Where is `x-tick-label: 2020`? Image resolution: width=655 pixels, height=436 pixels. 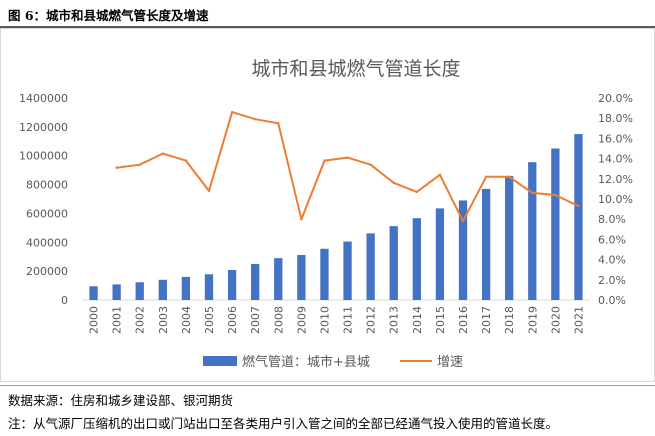 x-tick-label: 2020 is located at coordinates (555, 320).